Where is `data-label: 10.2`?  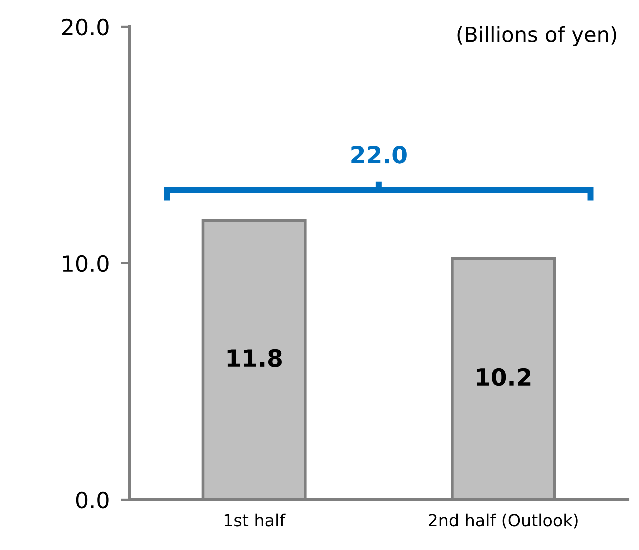 data-label: 10.2 is located at coordinates (504, 377).